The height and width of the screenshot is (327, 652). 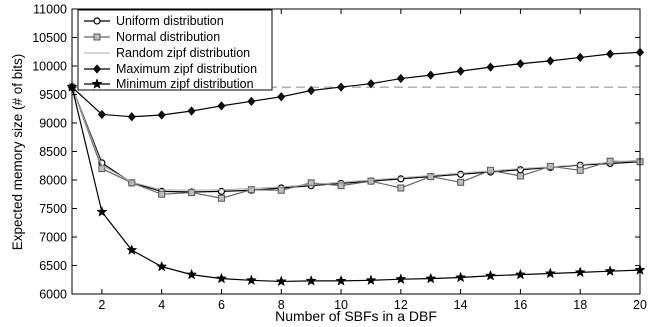 I want to click on x-tick-label: 2, so click(x=101, y=305).